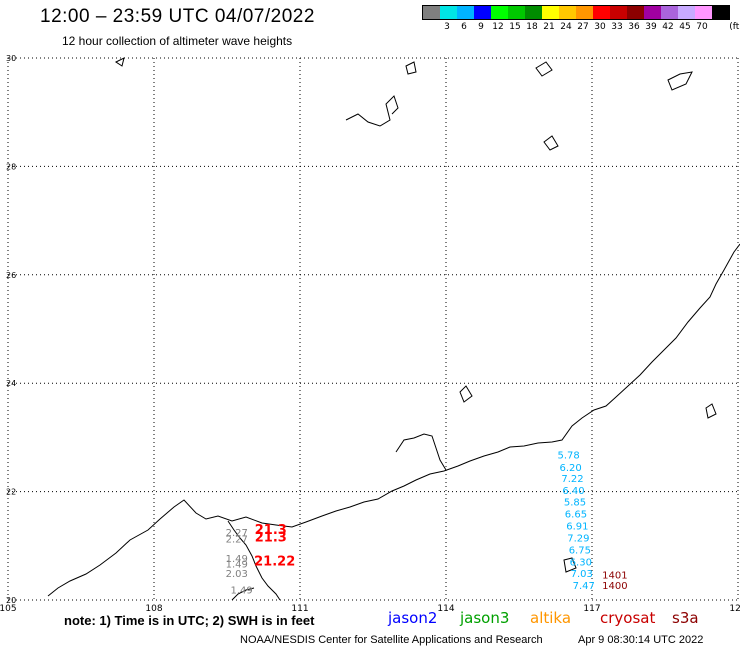  What do you see at coordinates (498, 27) in the screenshot?
I see `legend-label: 12` at bounding box center [498, 27].